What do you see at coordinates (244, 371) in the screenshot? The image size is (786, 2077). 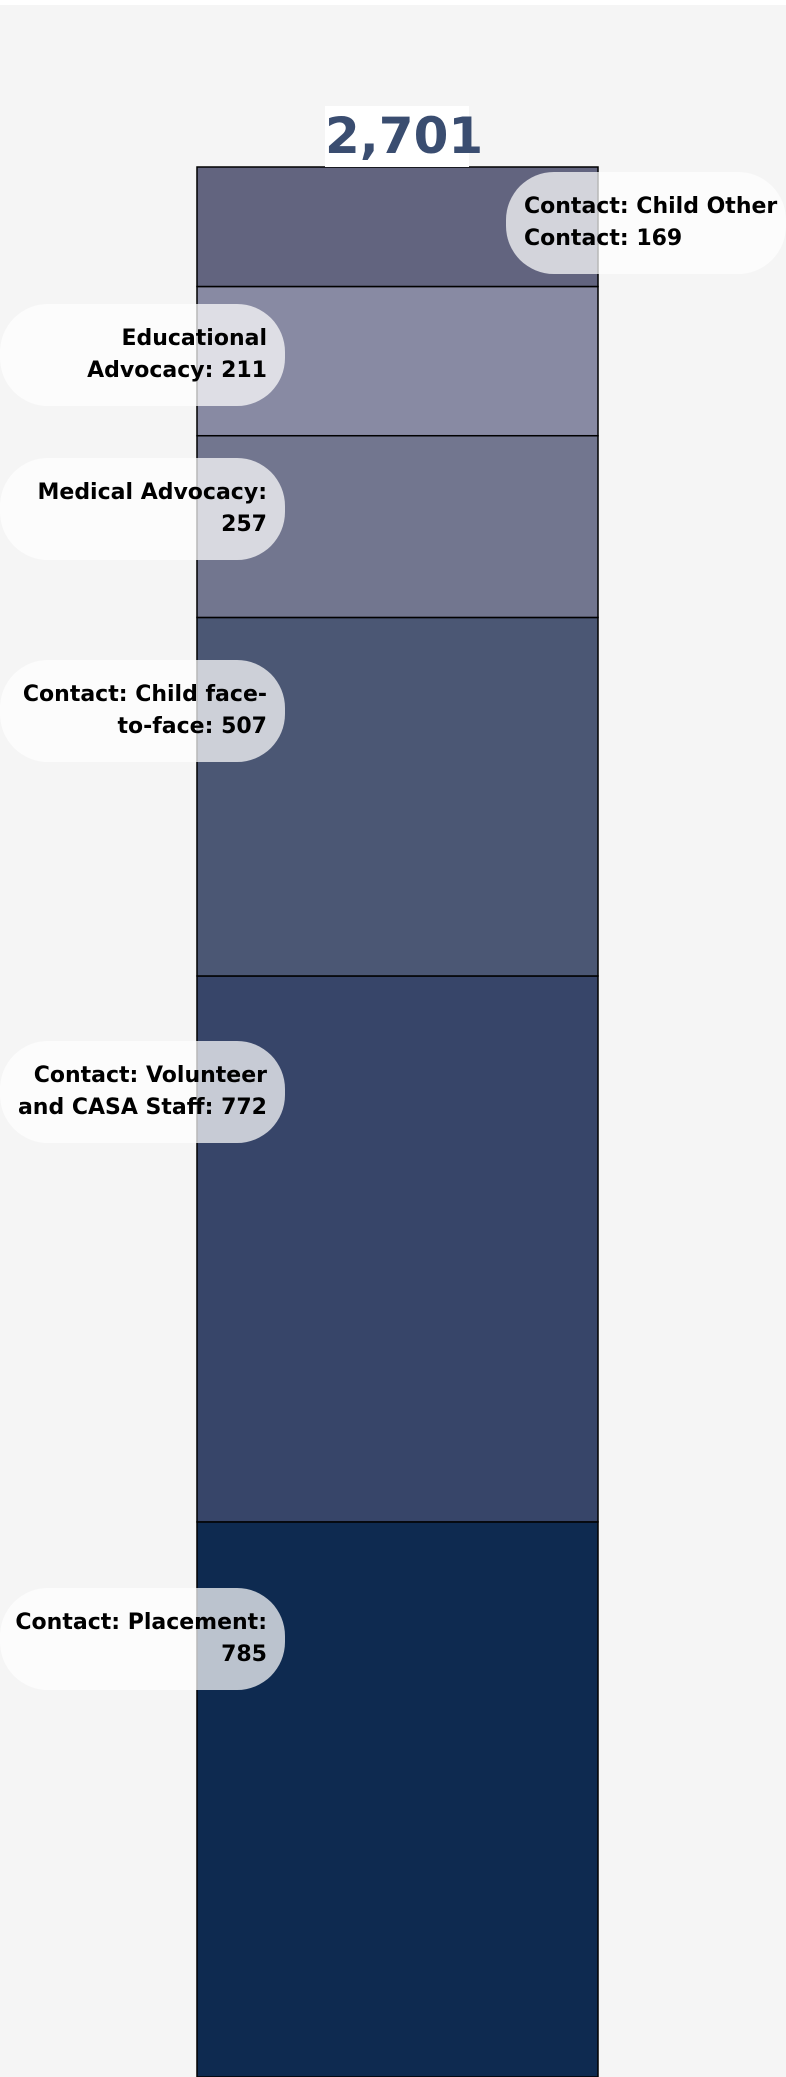 I see `segment-value: 211` at bounding box center [244, 371].